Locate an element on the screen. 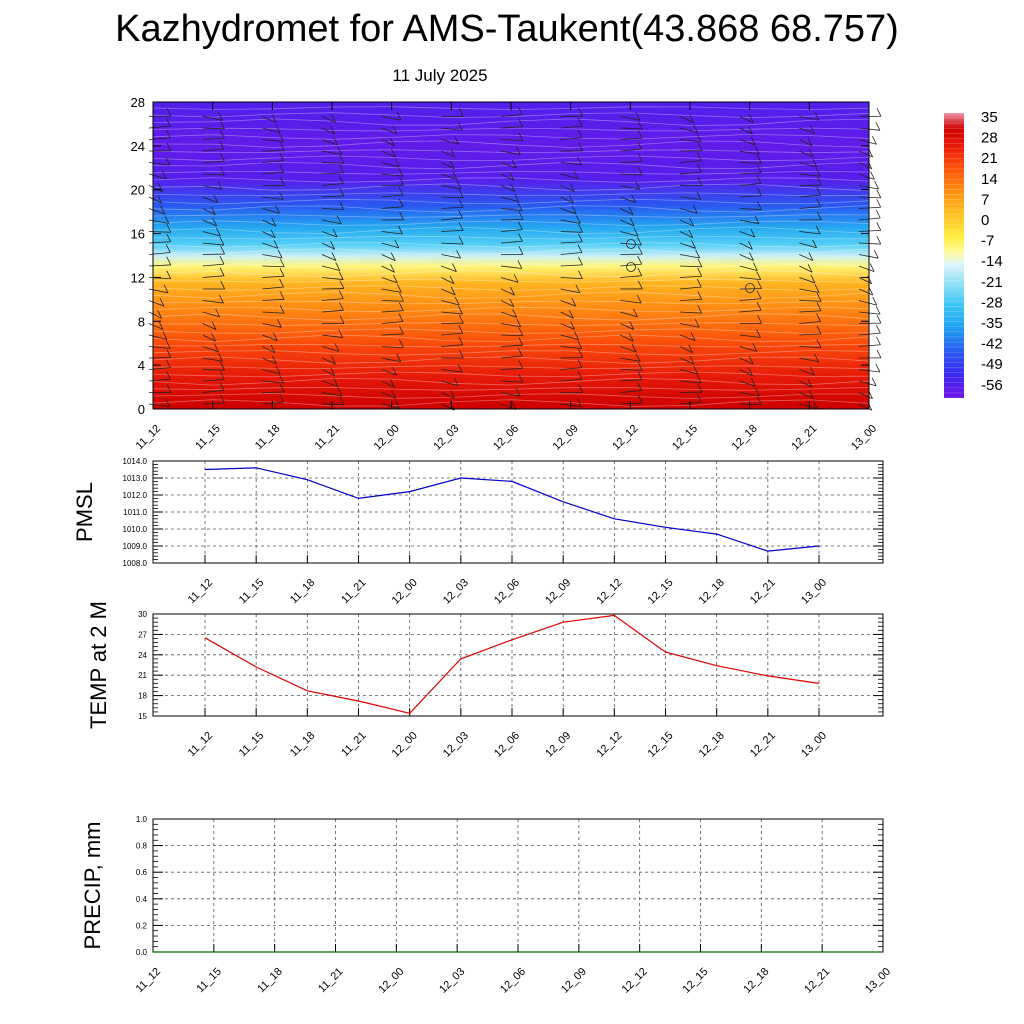 The image size is (1024, 1024). y-tick-label: 1.0 is located at coordinates (142, 819).